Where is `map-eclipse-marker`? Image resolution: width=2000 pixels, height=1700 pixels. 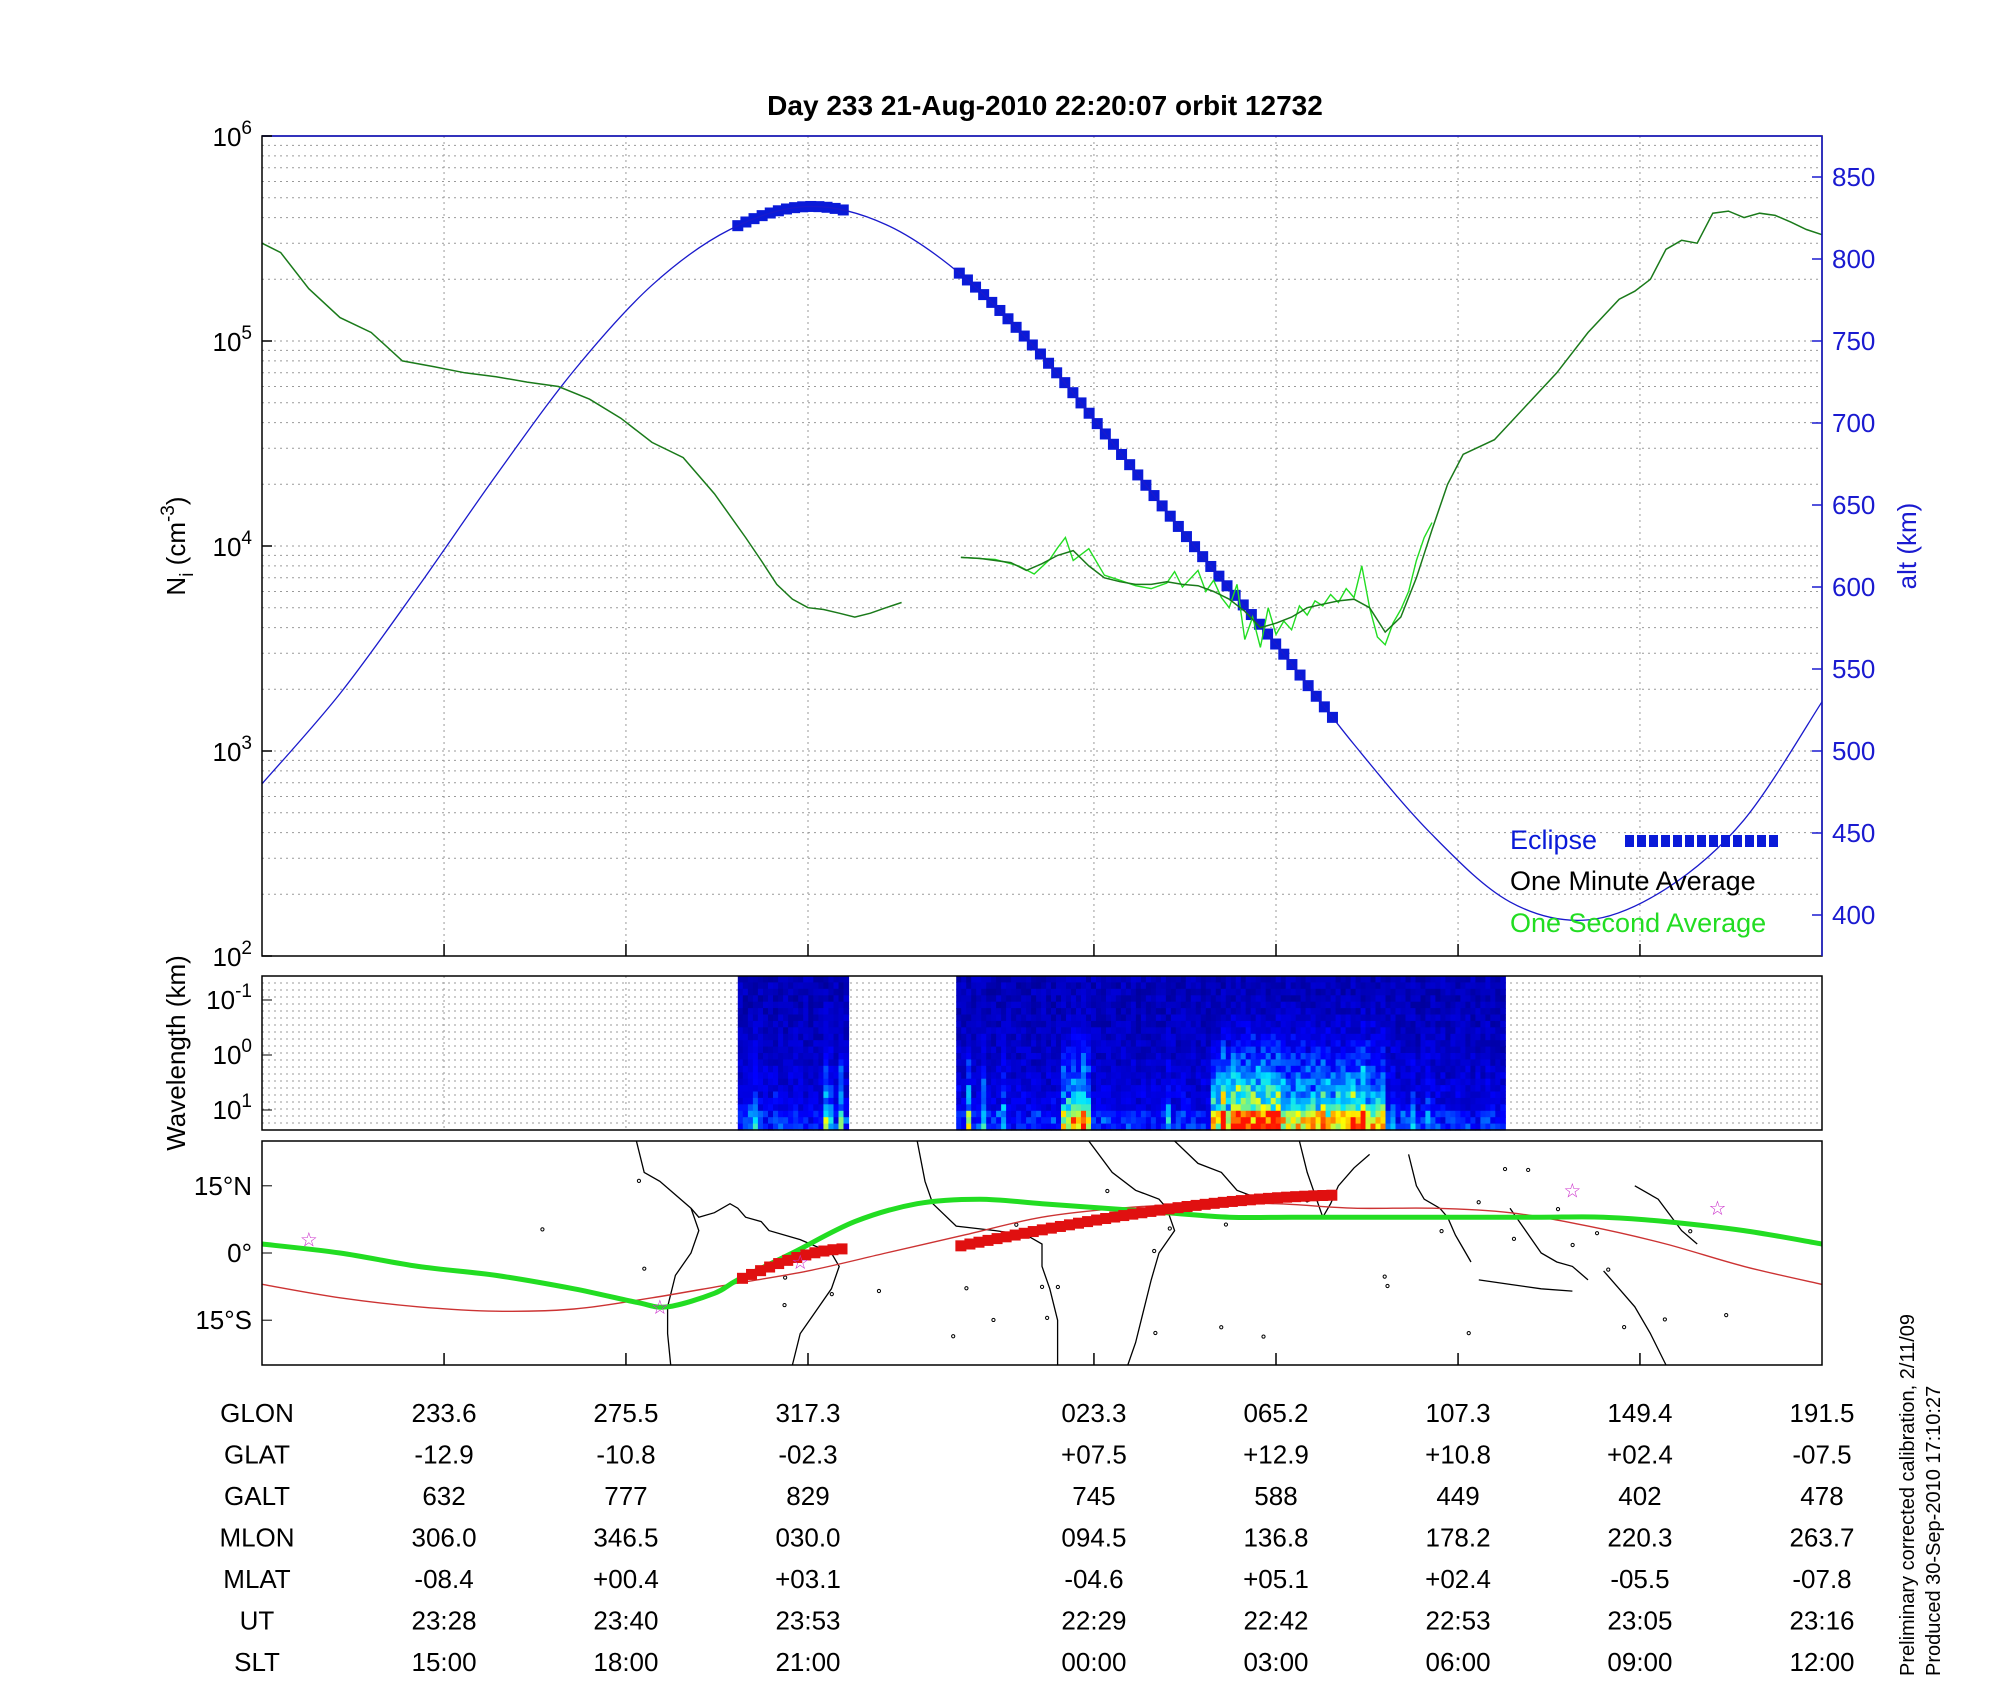
map-eclipse-marker is located at coordinates (1323, 1195).